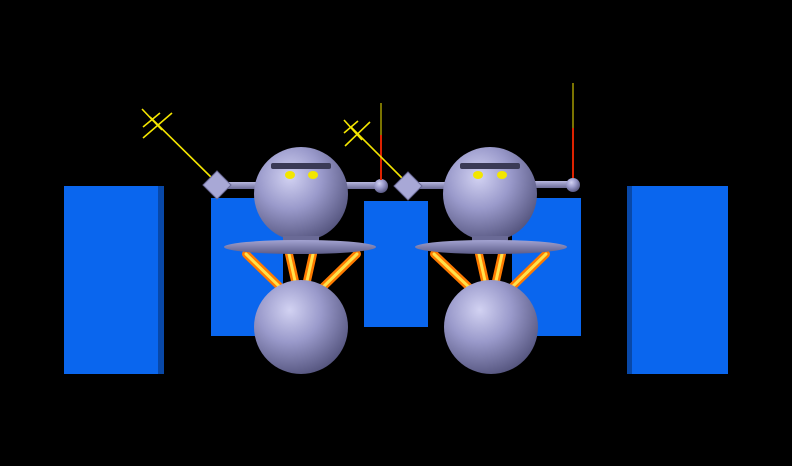 This screenshot has height=466, width=792. What do you see at coordinates (114, 280) in the screenshot?
I see `block-far-left` at bounding box center [114, 280].